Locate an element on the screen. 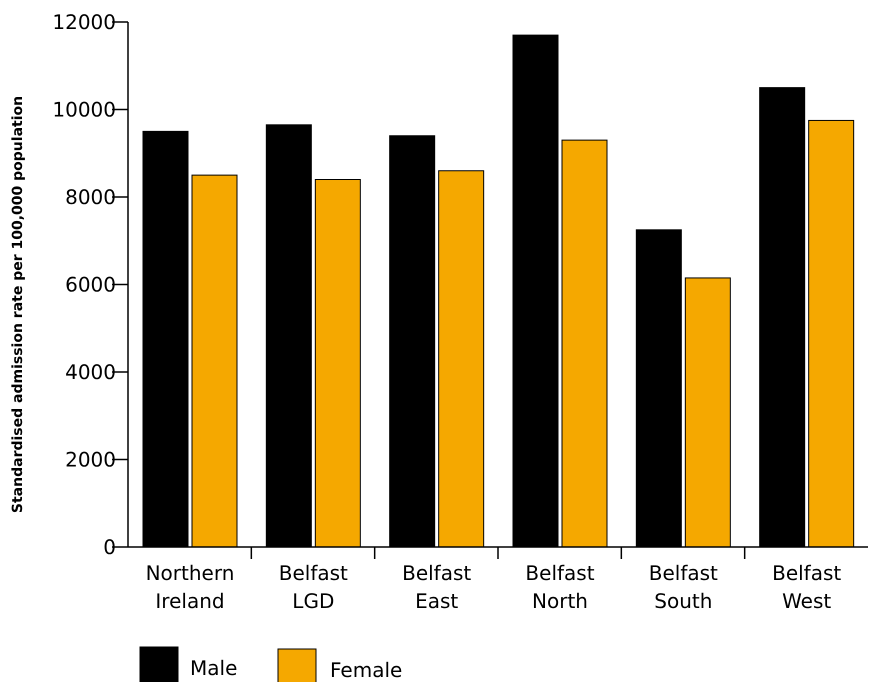  y-tick-label: 12000 is located at coordinates (84, 22).